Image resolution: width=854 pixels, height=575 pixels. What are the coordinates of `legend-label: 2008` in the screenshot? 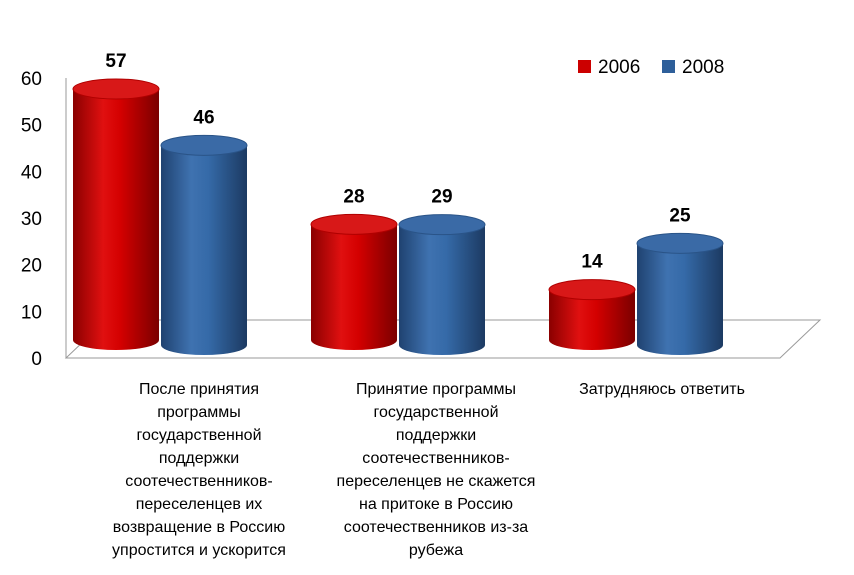 It's located at (703, 67).